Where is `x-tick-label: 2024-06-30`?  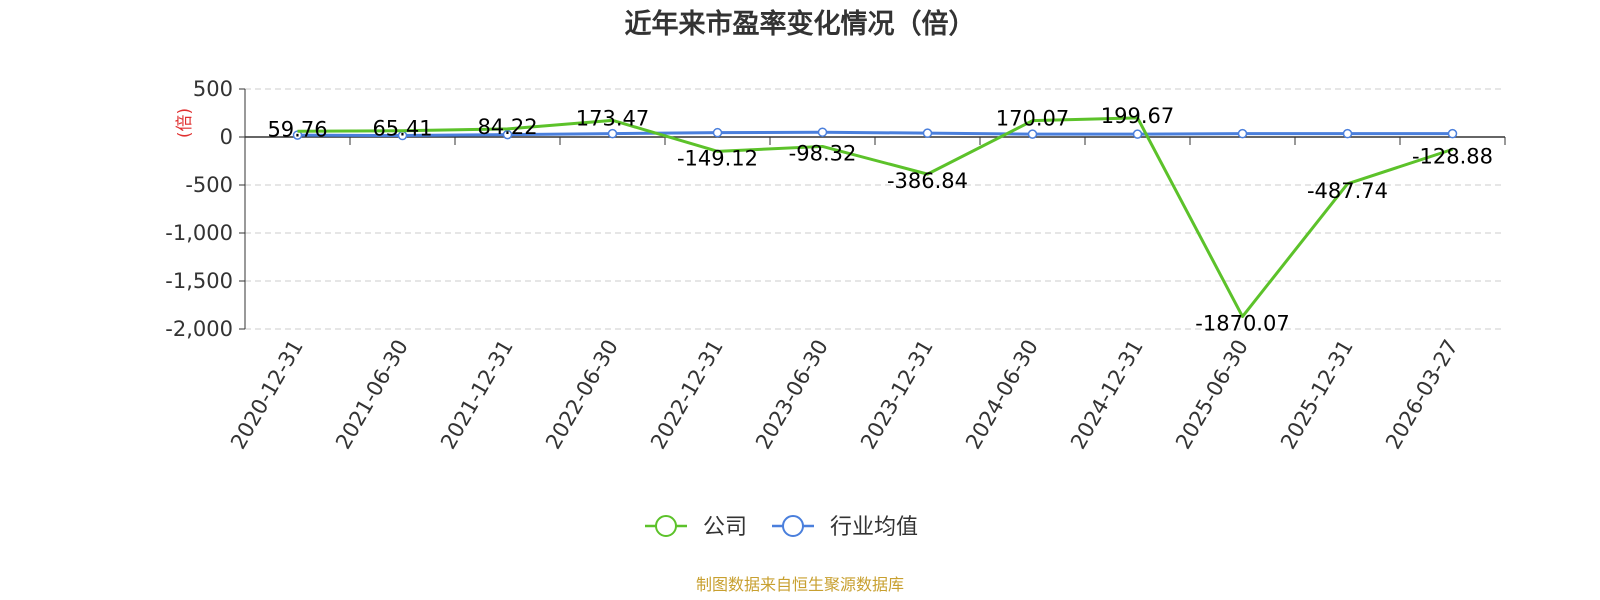
x-tick-label: 2024-06-30 is located at coordinates (1002, 395).